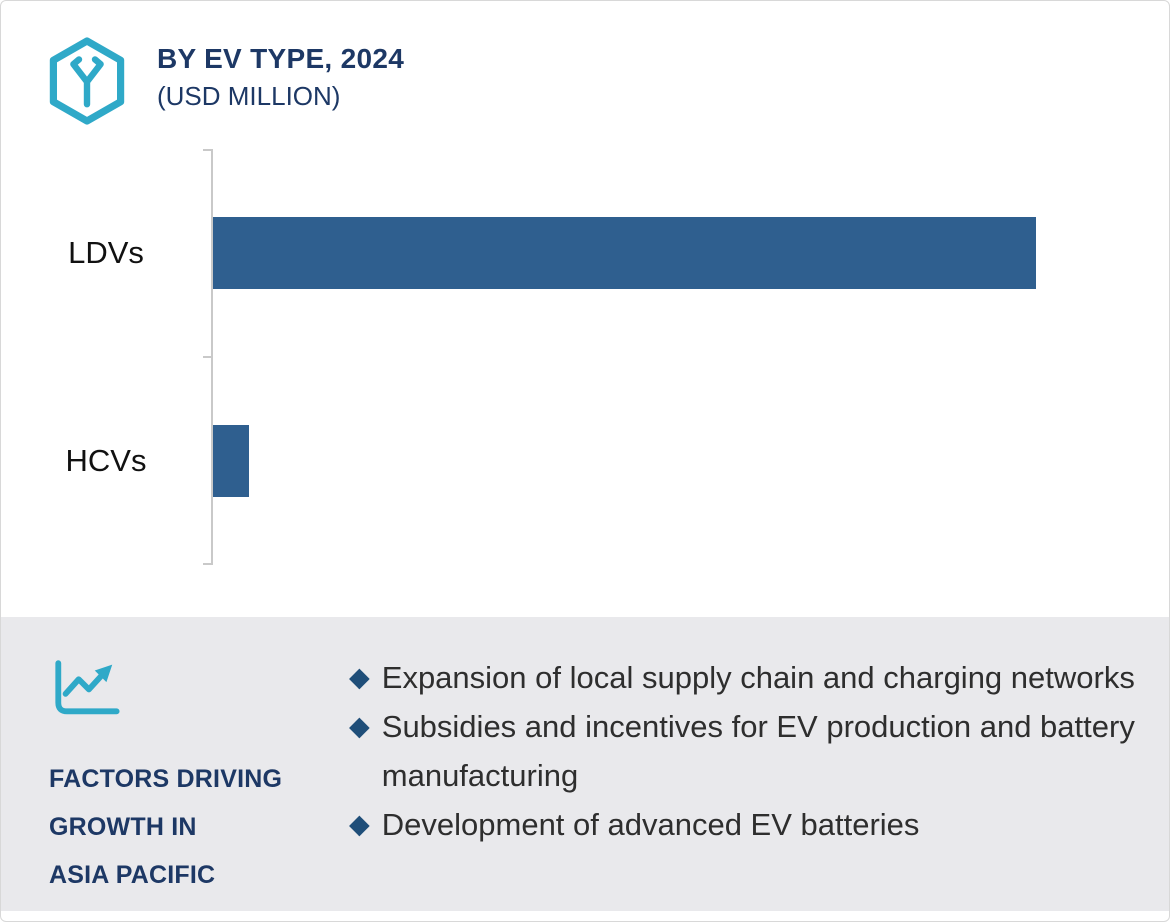 The width and height of the screenshot is (1170, 922). Describe the element at coordinates (87, 81) in the screenshot. I see `hexagon-brand-logo-icon` at that location.